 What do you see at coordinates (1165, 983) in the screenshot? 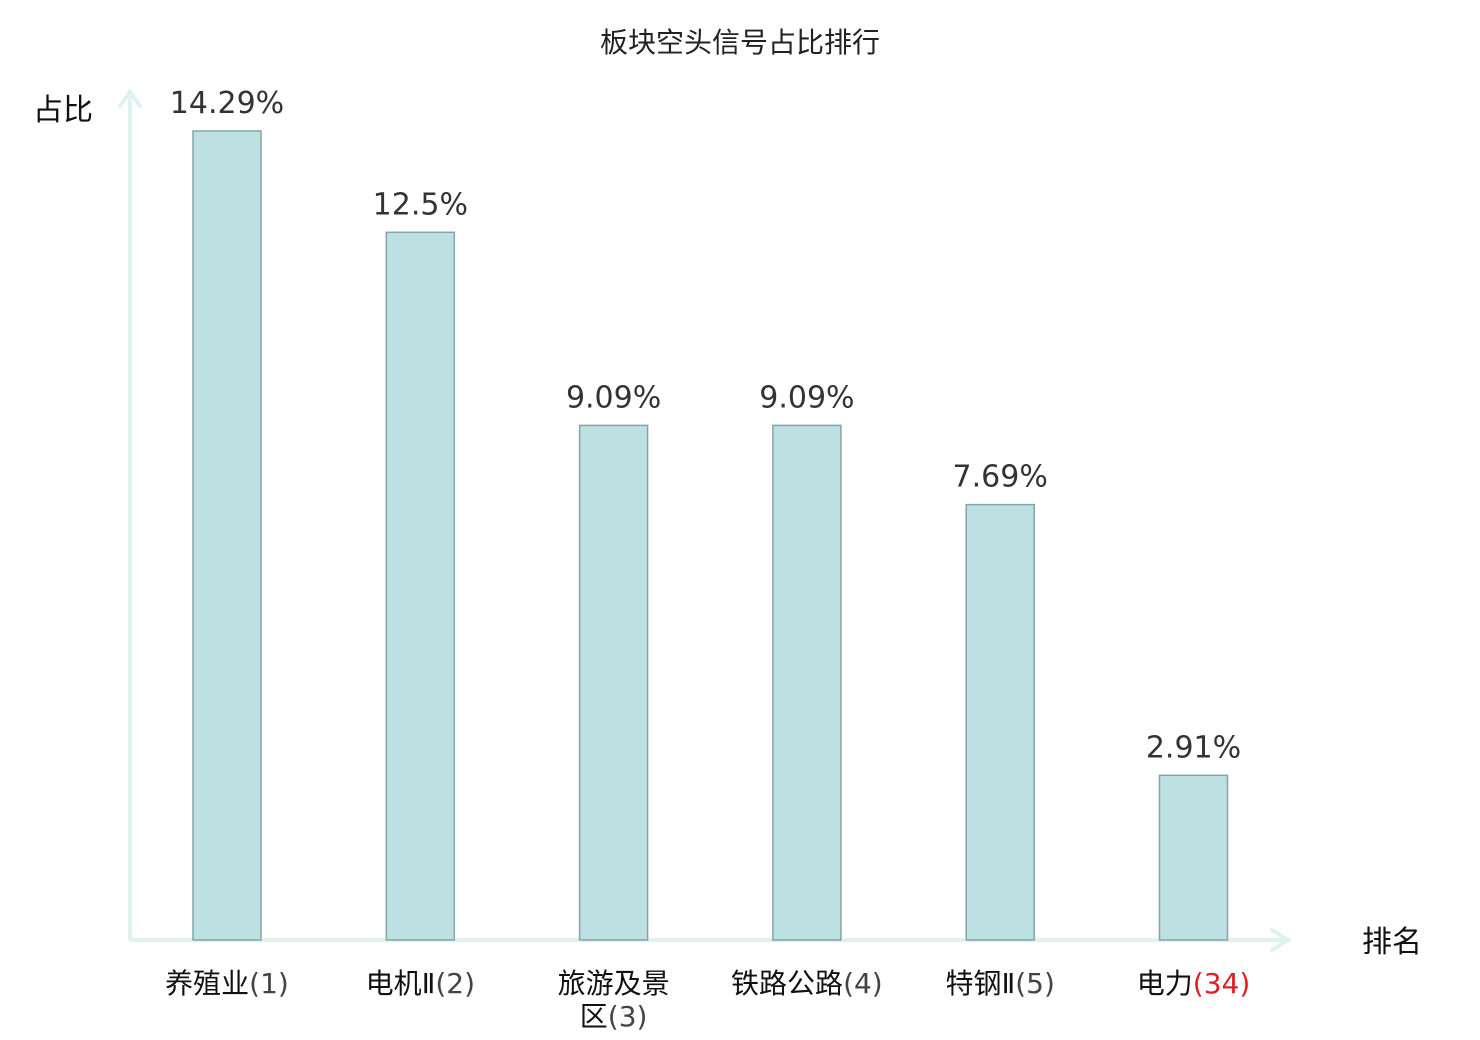
I see `category-name-6: 电力` at bounding box center [1165, 983].